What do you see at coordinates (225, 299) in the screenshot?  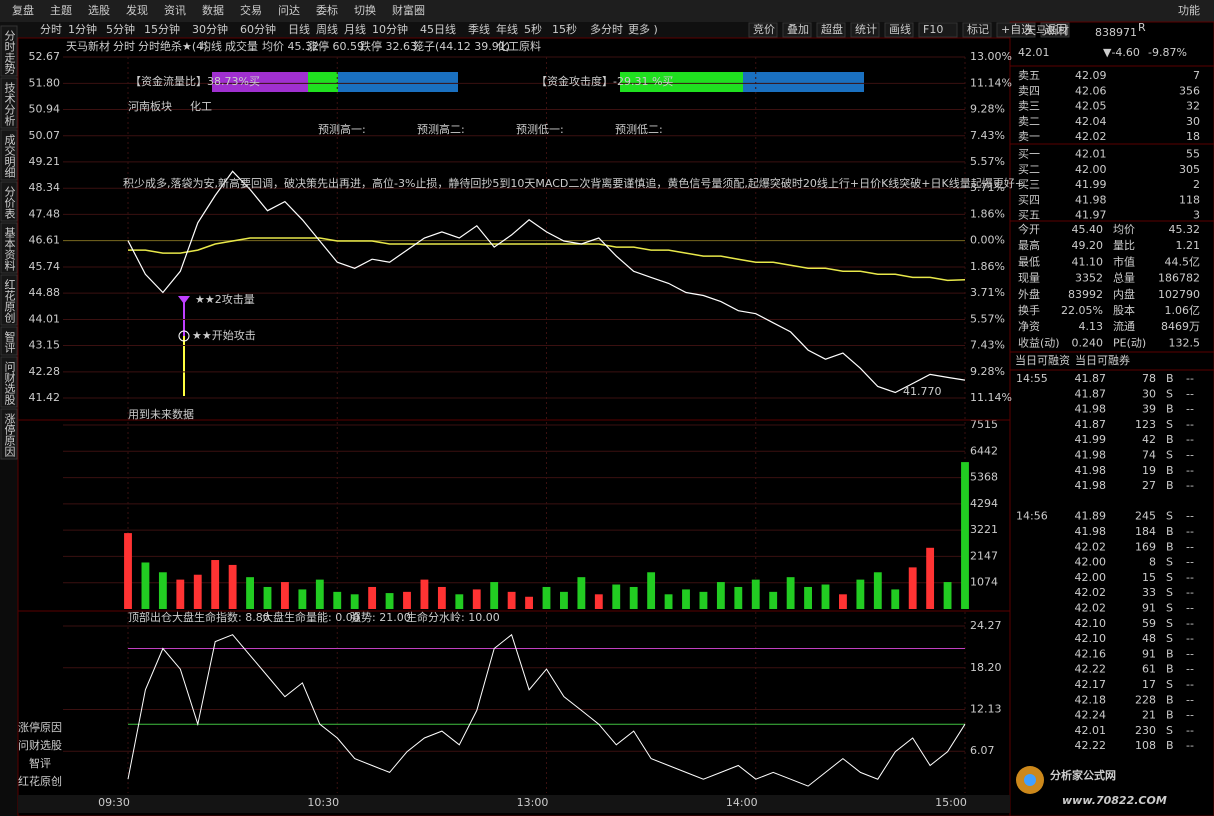 I see `attack2: ★★2攻击量` at bounding box center [225, 299].